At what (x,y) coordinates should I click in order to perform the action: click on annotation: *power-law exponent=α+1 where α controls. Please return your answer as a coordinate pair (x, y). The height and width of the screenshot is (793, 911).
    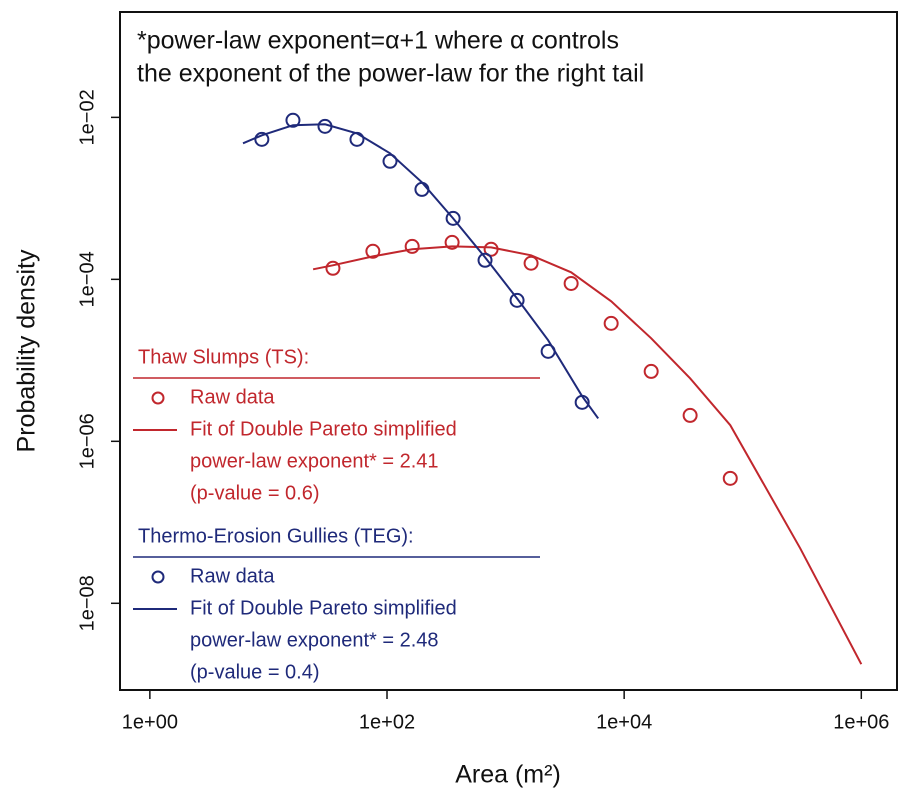
    Looking at the image, I should click on (378, 41).